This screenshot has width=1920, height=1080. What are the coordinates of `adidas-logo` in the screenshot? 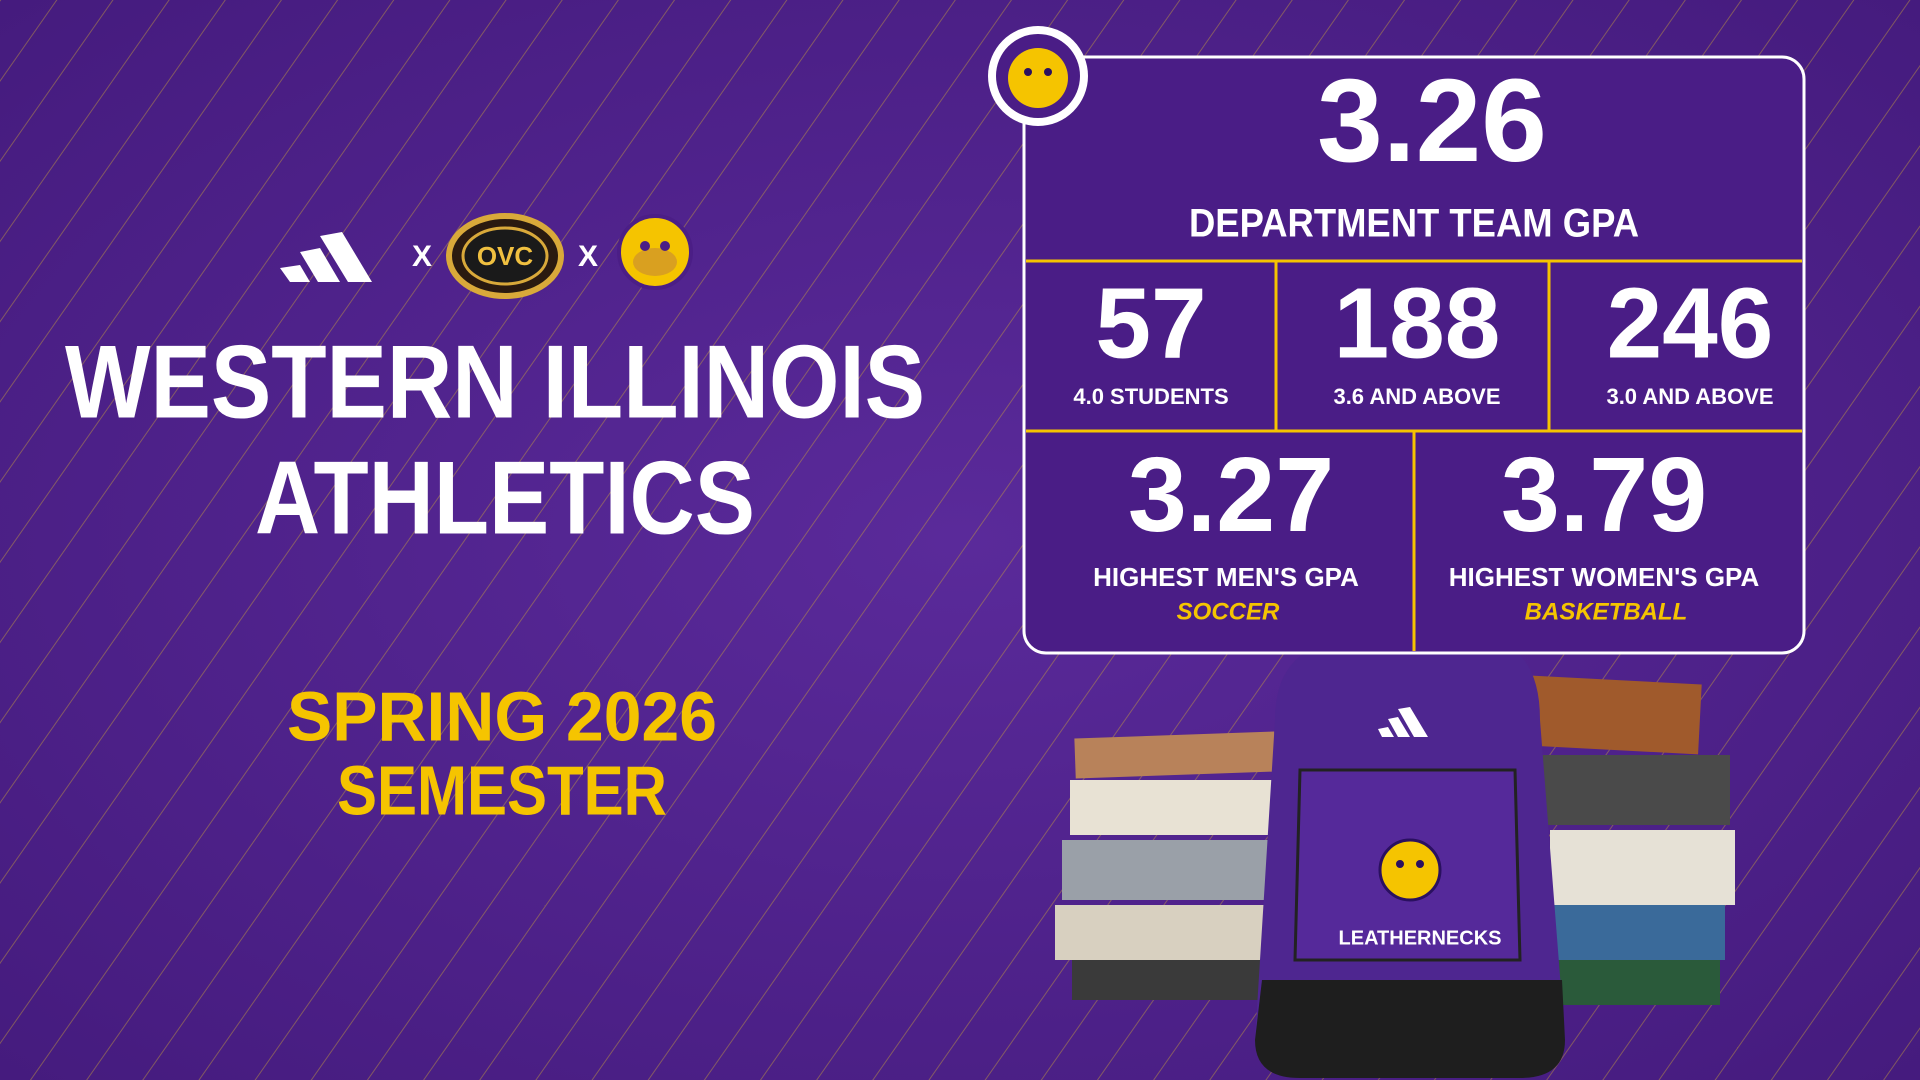 It's located at (326, 257).